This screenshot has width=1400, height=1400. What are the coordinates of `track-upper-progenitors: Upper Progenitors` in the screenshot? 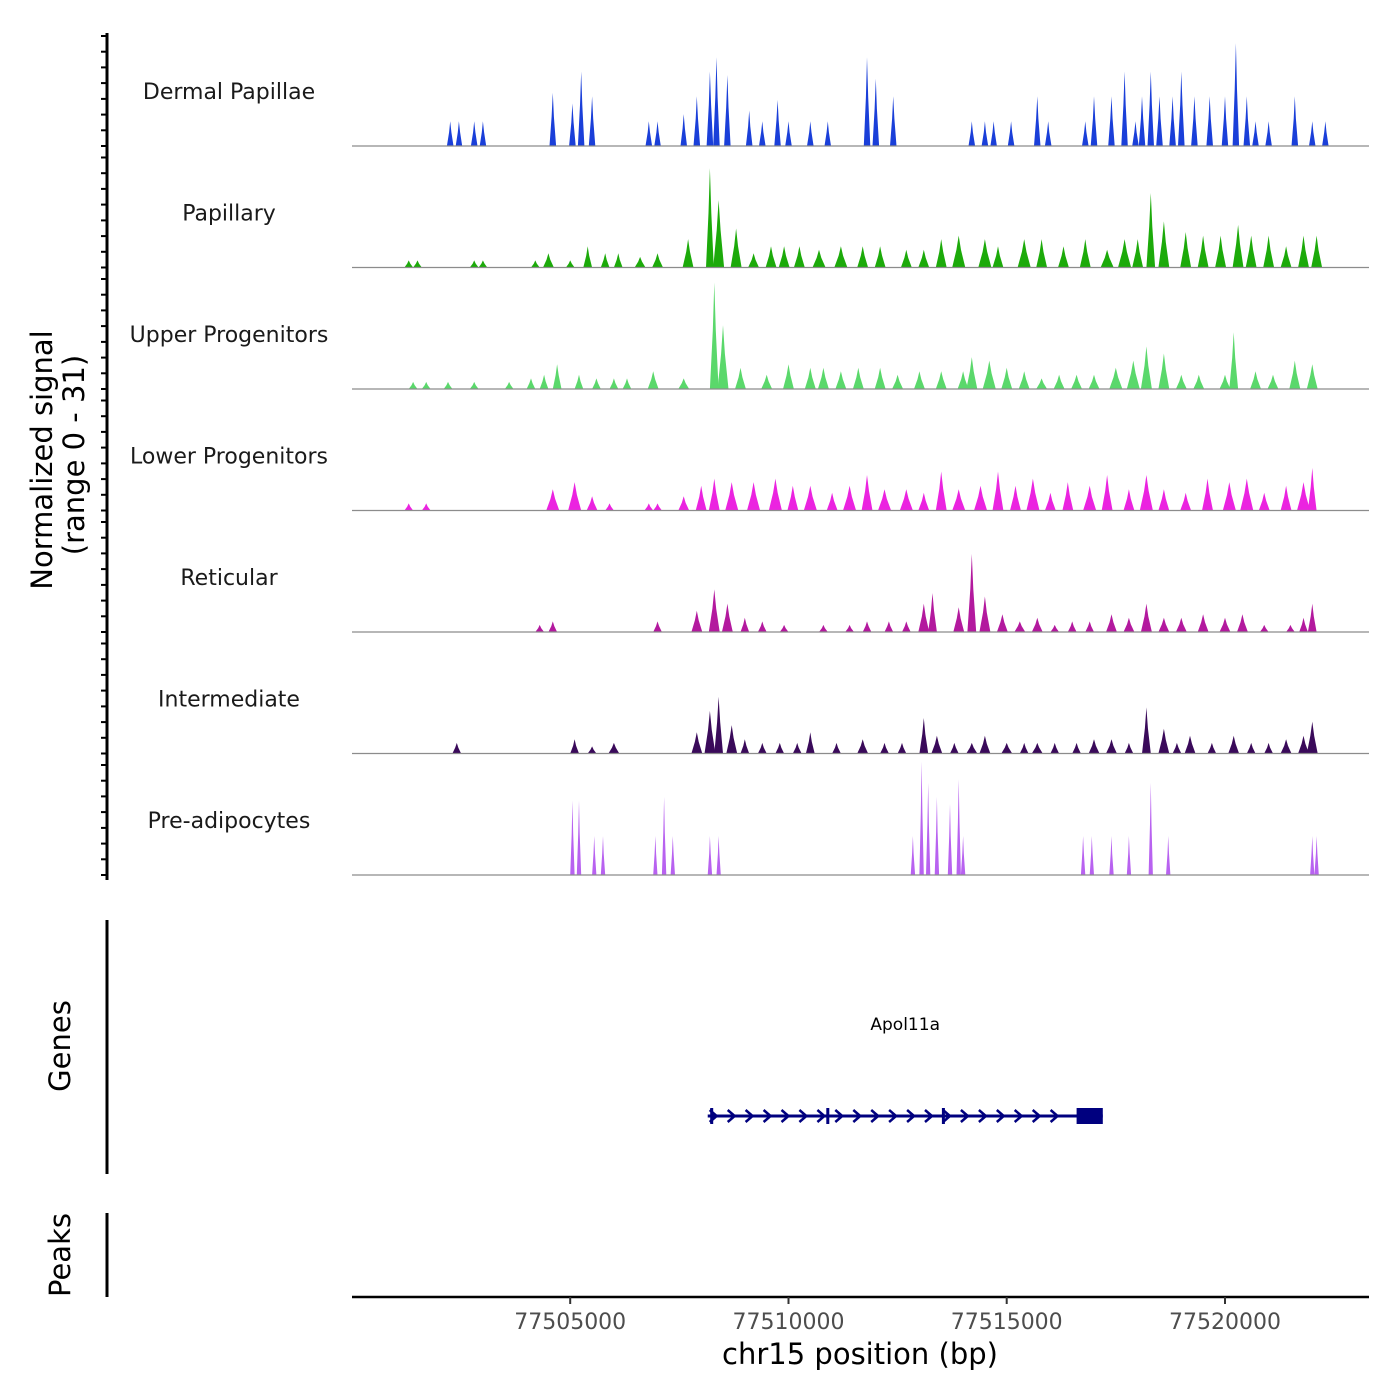 It's located at (749, 336).